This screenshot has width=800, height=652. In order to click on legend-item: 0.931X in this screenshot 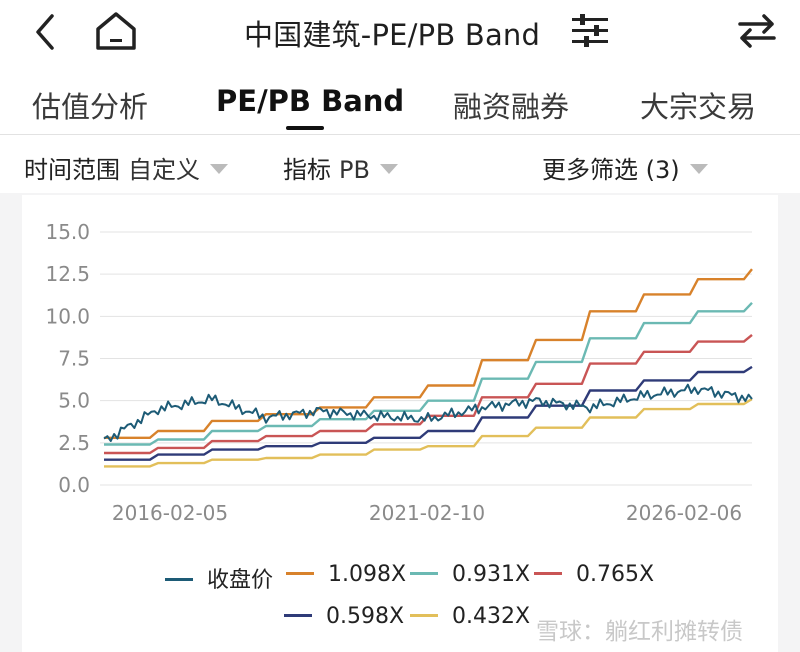, I will do `click(470, 574)`.